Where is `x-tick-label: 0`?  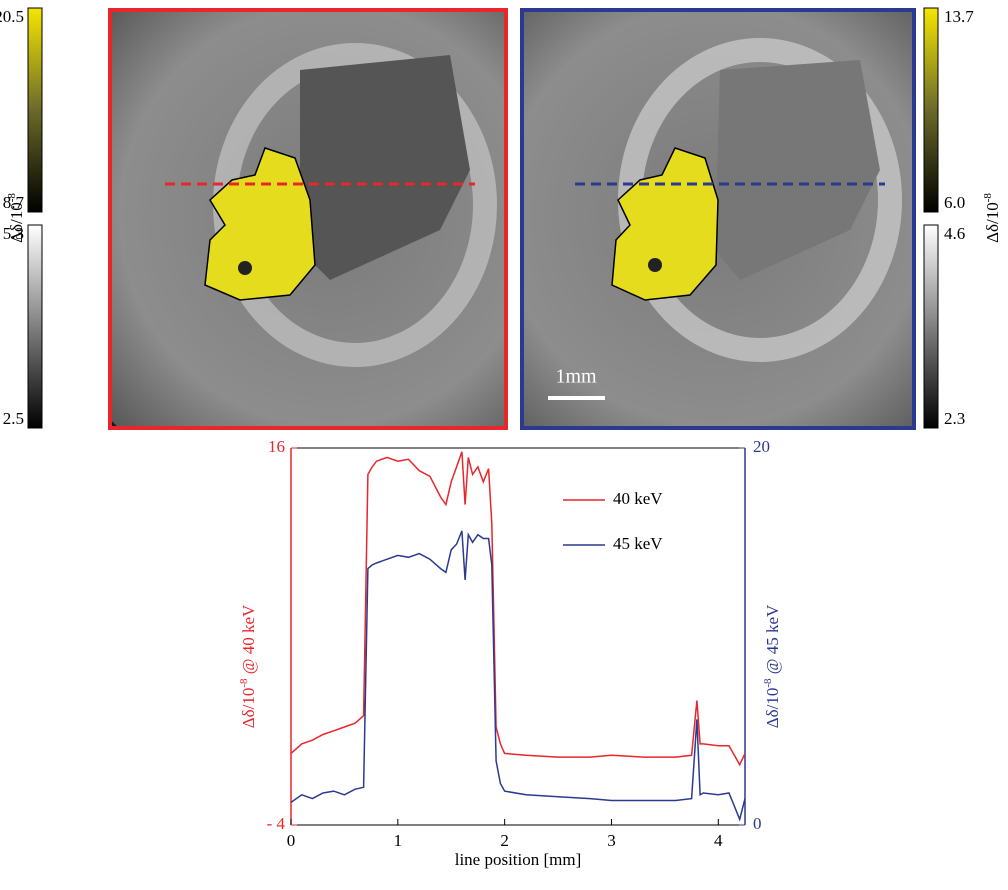
x-tick-label: 0 is located at coordinates (291, 840).